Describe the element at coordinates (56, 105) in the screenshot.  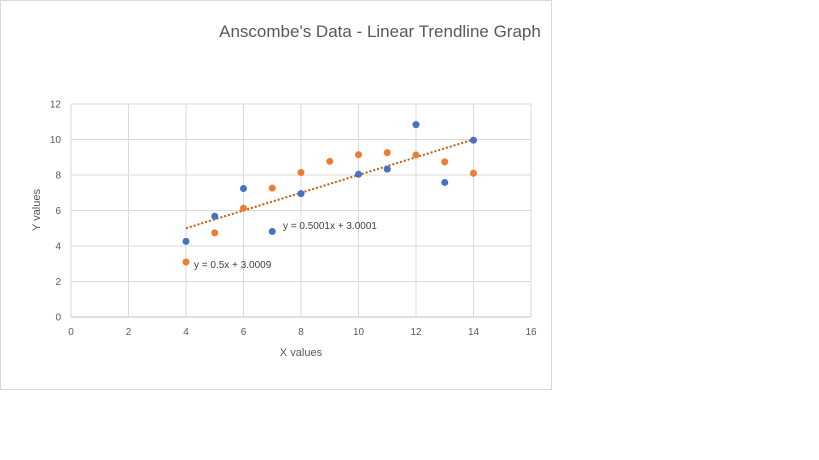
I see `y-tick-label: 12` at that location.